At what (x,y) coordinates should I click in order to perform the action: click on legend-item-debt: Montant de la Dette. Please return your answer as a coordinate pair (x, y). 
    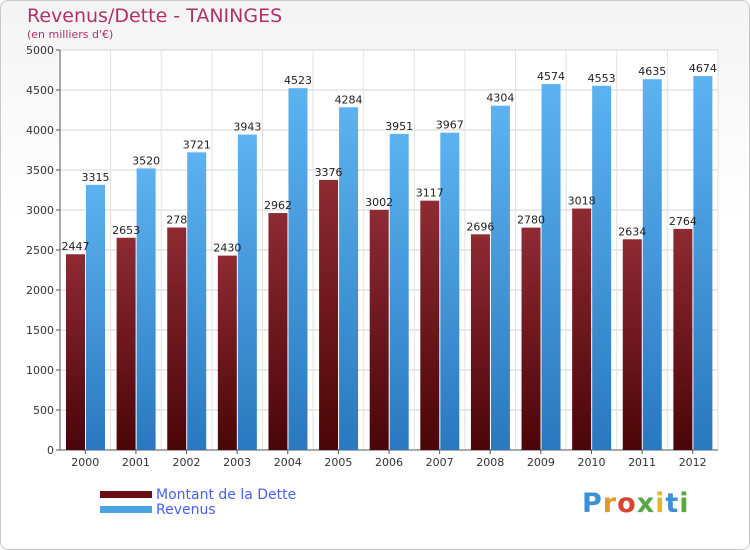
    Looking at the image, I should click on (198, 494).